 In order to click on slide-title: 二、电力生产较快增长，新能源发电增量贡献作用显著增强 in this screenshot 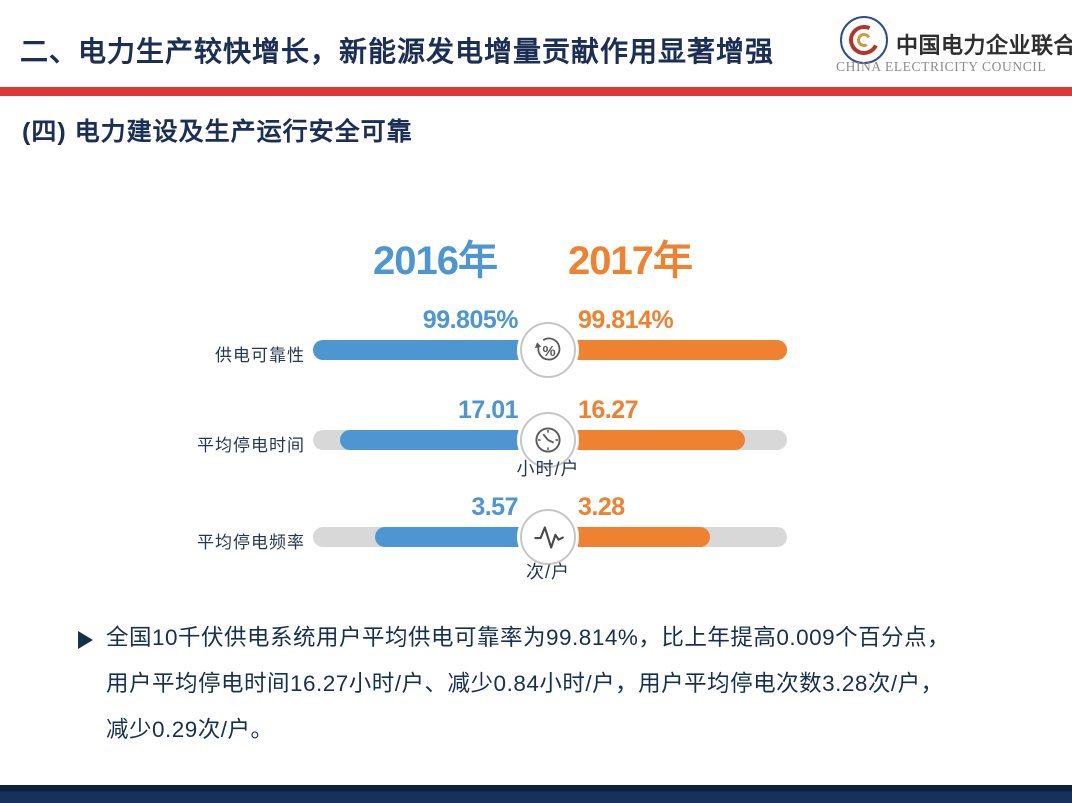, I will do `click(397, 51)`.